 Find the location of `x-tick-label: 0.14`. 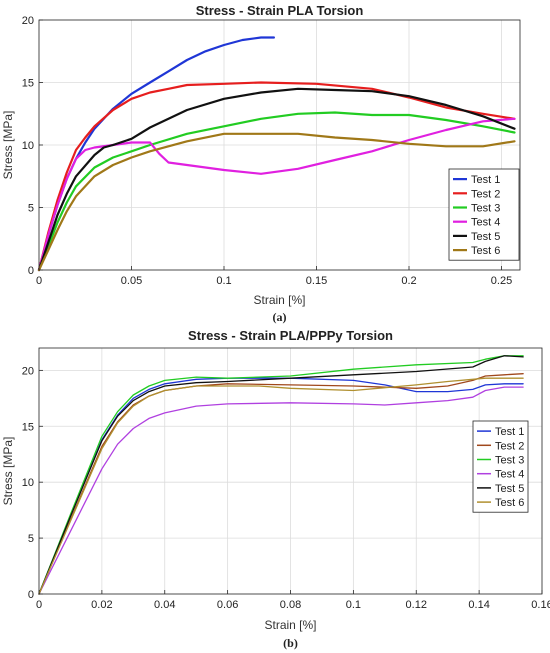

x-tick-label: 0.14 is located at coordinates (478, 605).